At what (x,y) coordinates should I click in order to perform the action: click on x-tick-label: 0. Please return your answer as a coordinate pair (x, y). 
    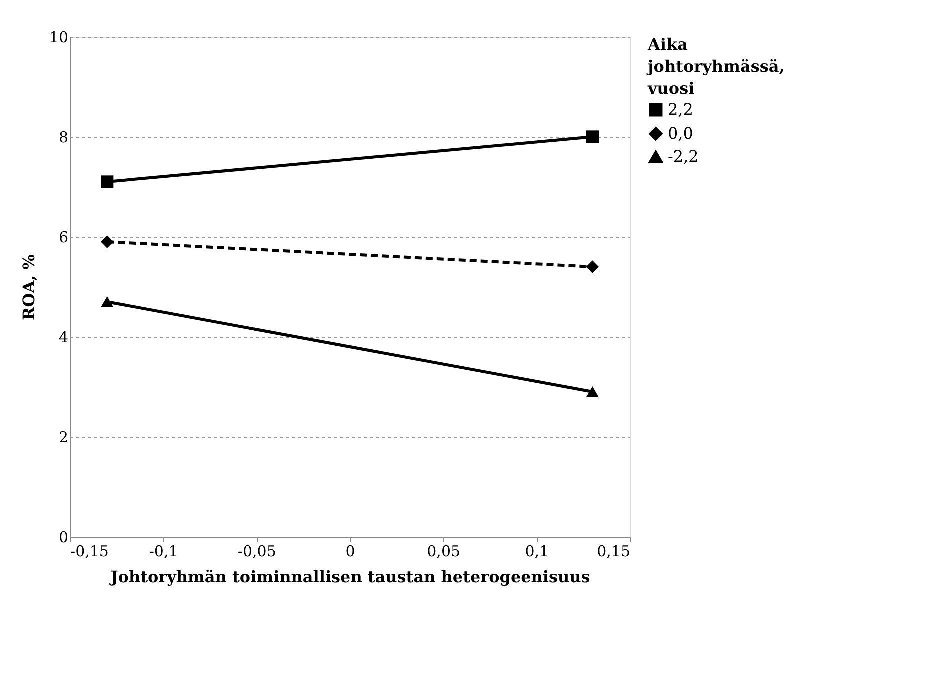
    Looking at the image, I should click on (351, 551).